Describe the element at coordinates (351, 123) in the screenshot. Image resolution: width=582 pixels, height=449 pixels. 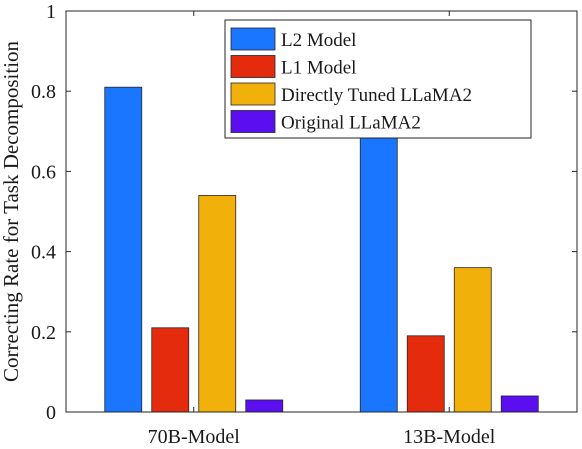
I see `legend-label: Original LLaMA2` at that location.